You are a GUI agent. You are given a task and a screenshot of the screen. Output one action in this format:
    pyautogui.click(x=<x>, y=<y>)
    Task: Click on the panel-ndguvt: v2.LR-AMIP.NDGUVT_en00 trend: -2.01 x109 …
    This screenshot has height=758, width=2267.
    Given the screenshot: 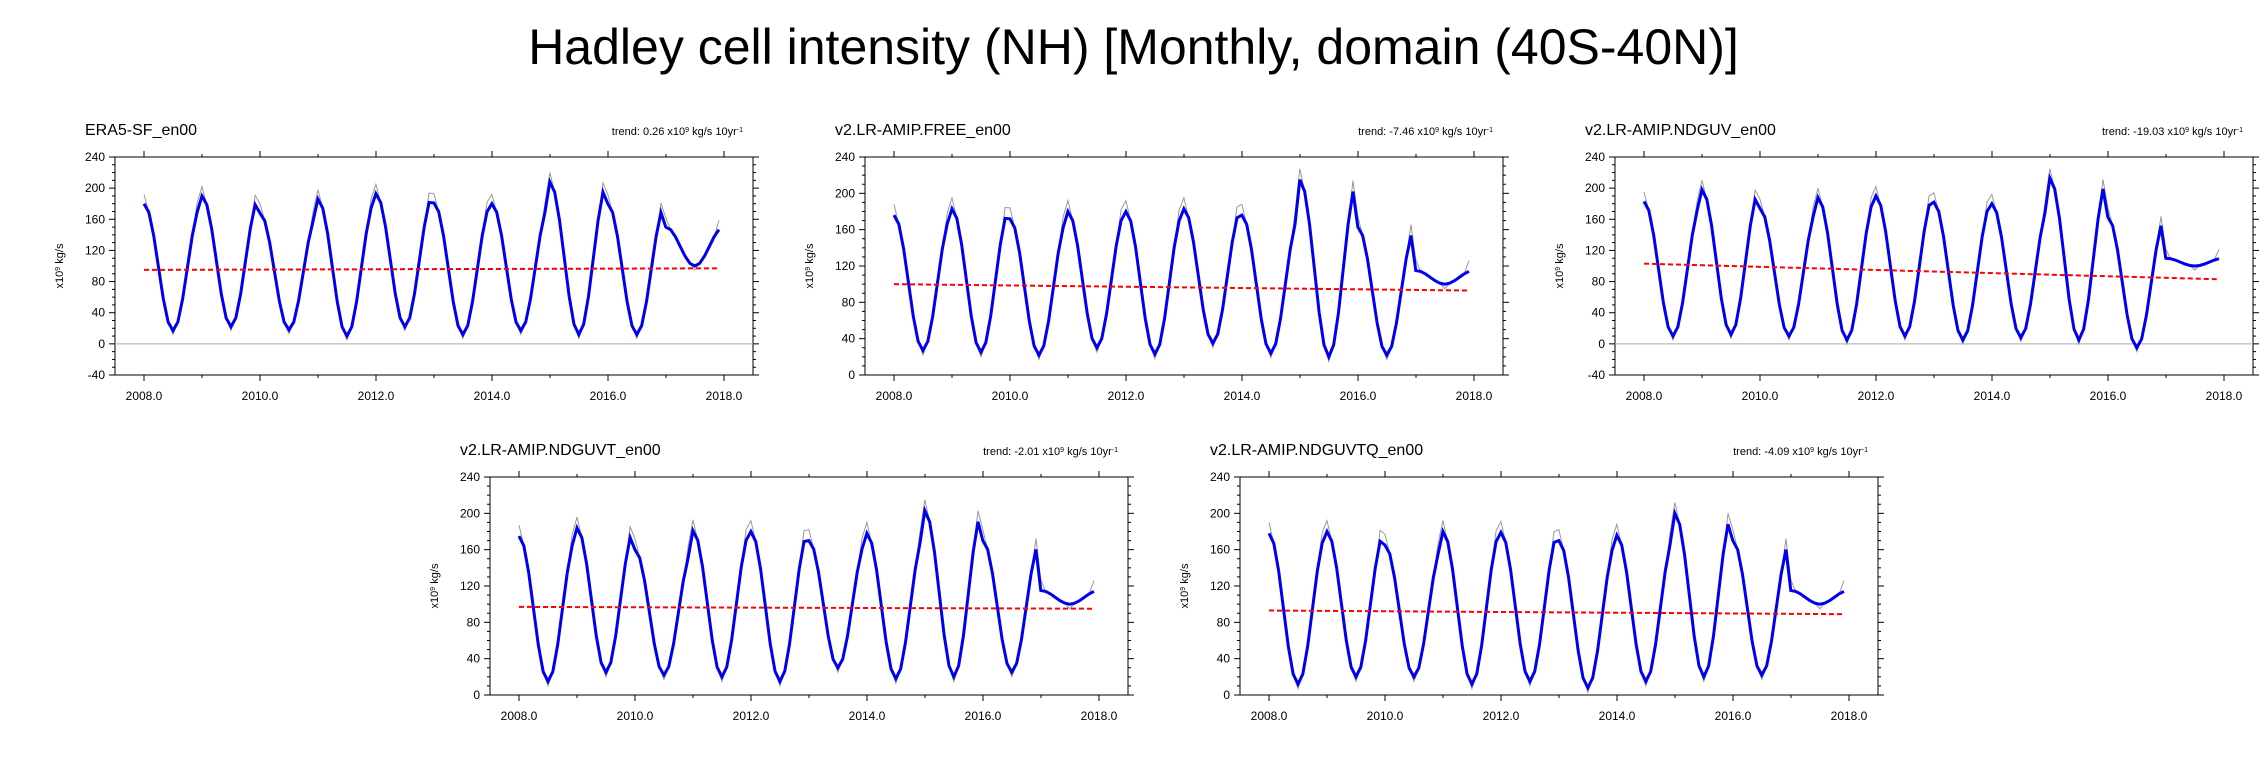 What is the action you would take?
    pyautogui.click(x=764, y=585)
    